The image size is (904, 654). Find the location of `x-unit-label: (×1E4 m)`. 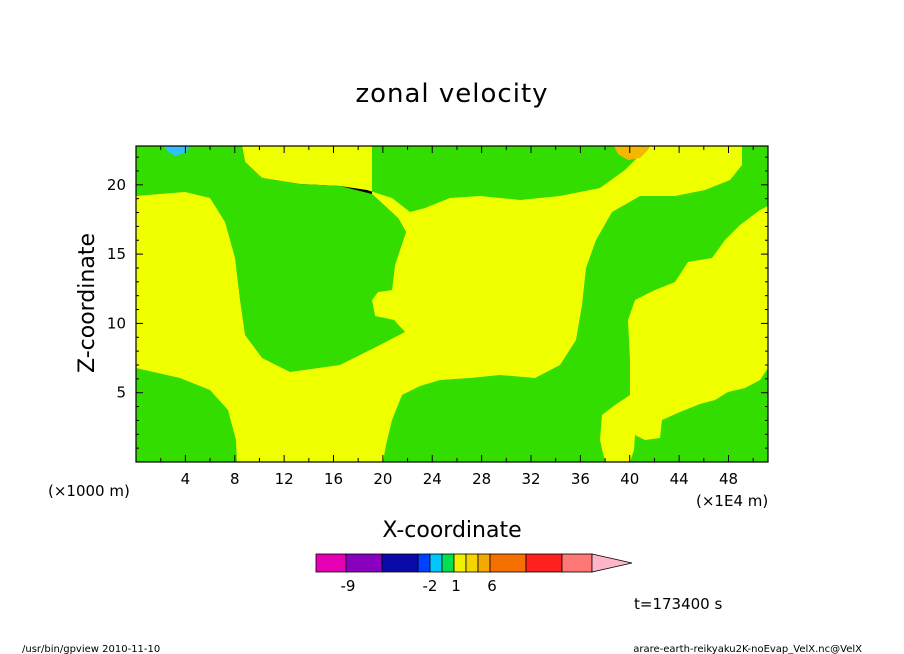

x-unit-label: (×1E4 m) is located at coordinates (732, 501).